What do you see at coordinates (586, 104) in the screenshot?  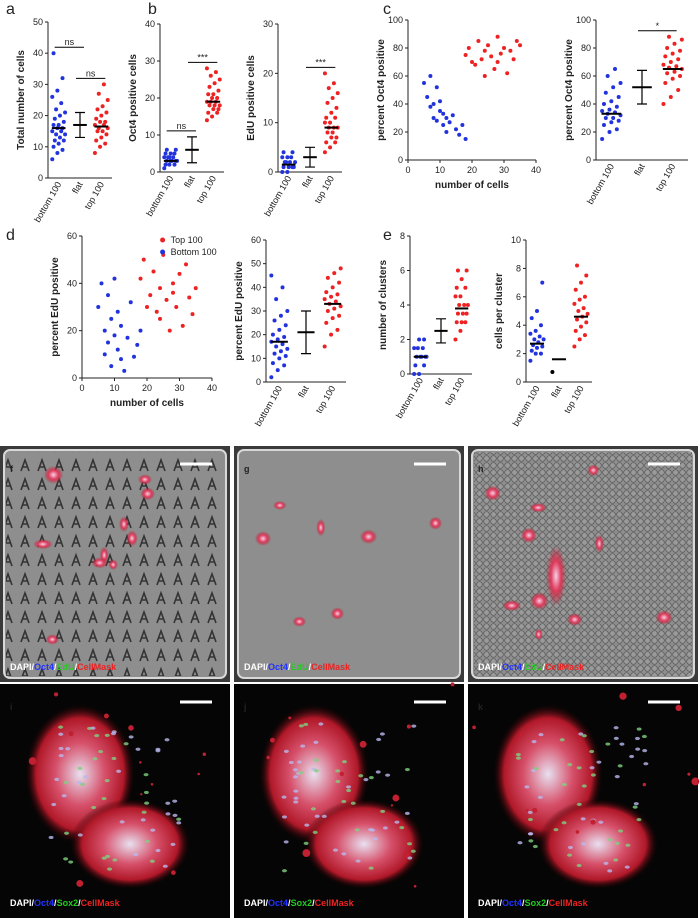 I see `y-tick-label: 40` at bounding box center [586, 104].